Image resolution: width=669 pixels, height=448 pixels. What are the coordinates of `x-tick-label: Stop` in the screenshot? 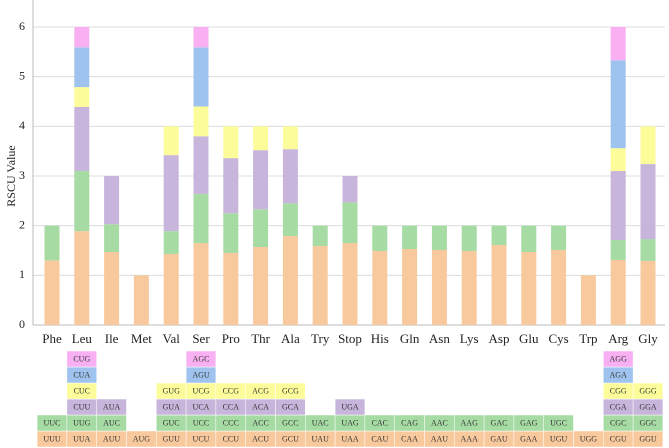 It's located at (350, 338).